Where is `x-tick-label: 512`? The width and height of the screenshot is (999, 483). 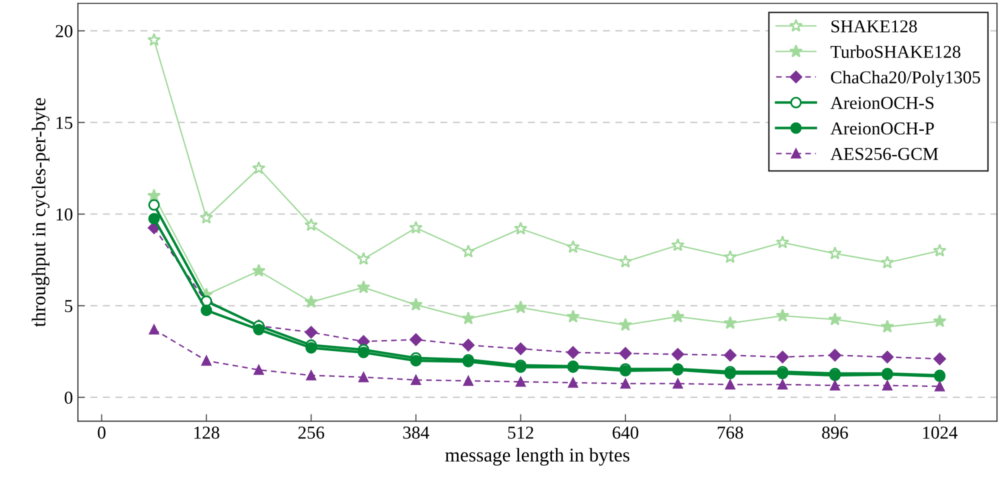 x-tick-label: 512 is located at coordinates (521, 432).